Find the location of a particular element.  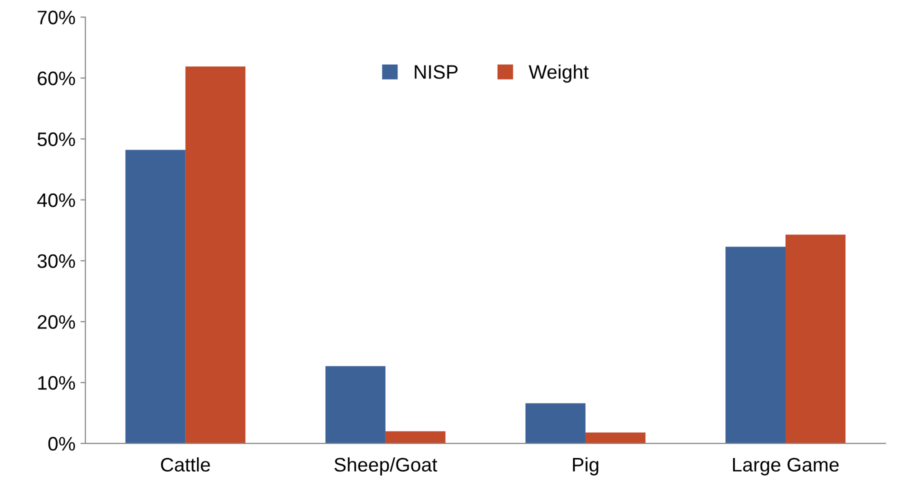

x-tick-label: Cattle is located at coordinates (185, 464).